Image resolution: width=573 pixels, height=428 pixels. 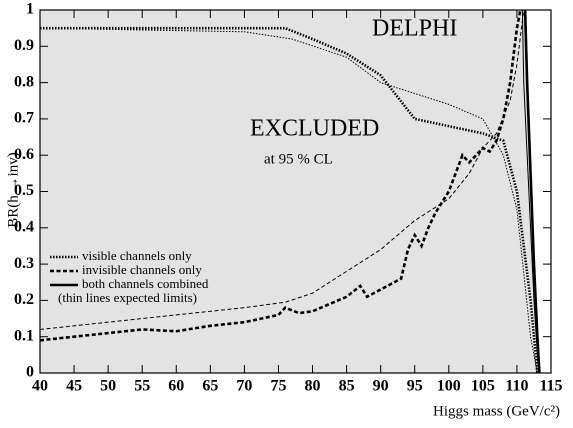 What do you see at coordinates (24, 226) in the screenshot?
I see `y-tick-label: 0.4` at bounding box center [24, 226].